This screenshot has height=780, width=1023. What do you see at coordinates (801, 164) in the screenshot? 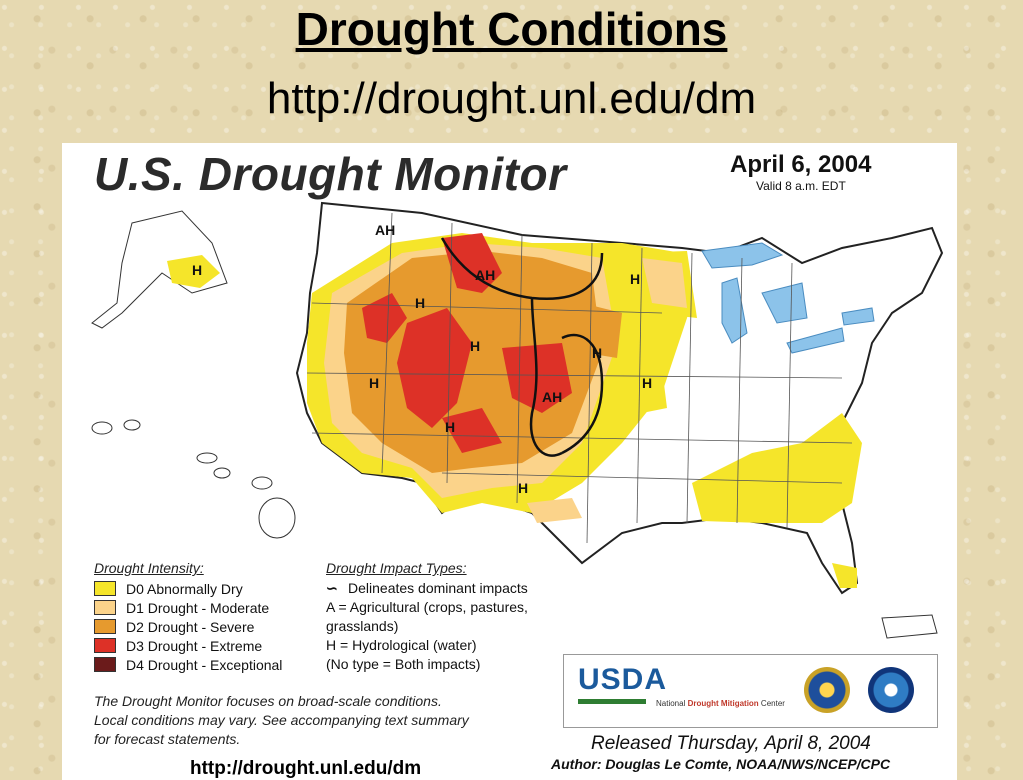
I see `map-date: April 6, 2004` at bounding box center [801, 164].